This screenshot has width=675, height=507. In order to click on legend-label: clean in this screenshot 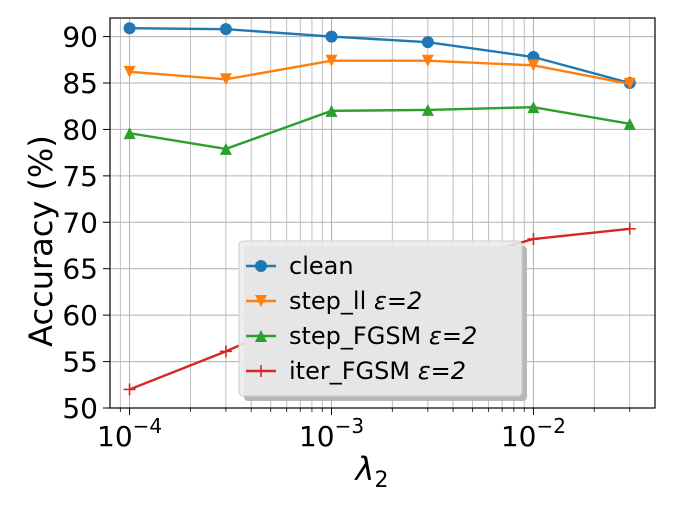, I will do `click(321, 266)`.